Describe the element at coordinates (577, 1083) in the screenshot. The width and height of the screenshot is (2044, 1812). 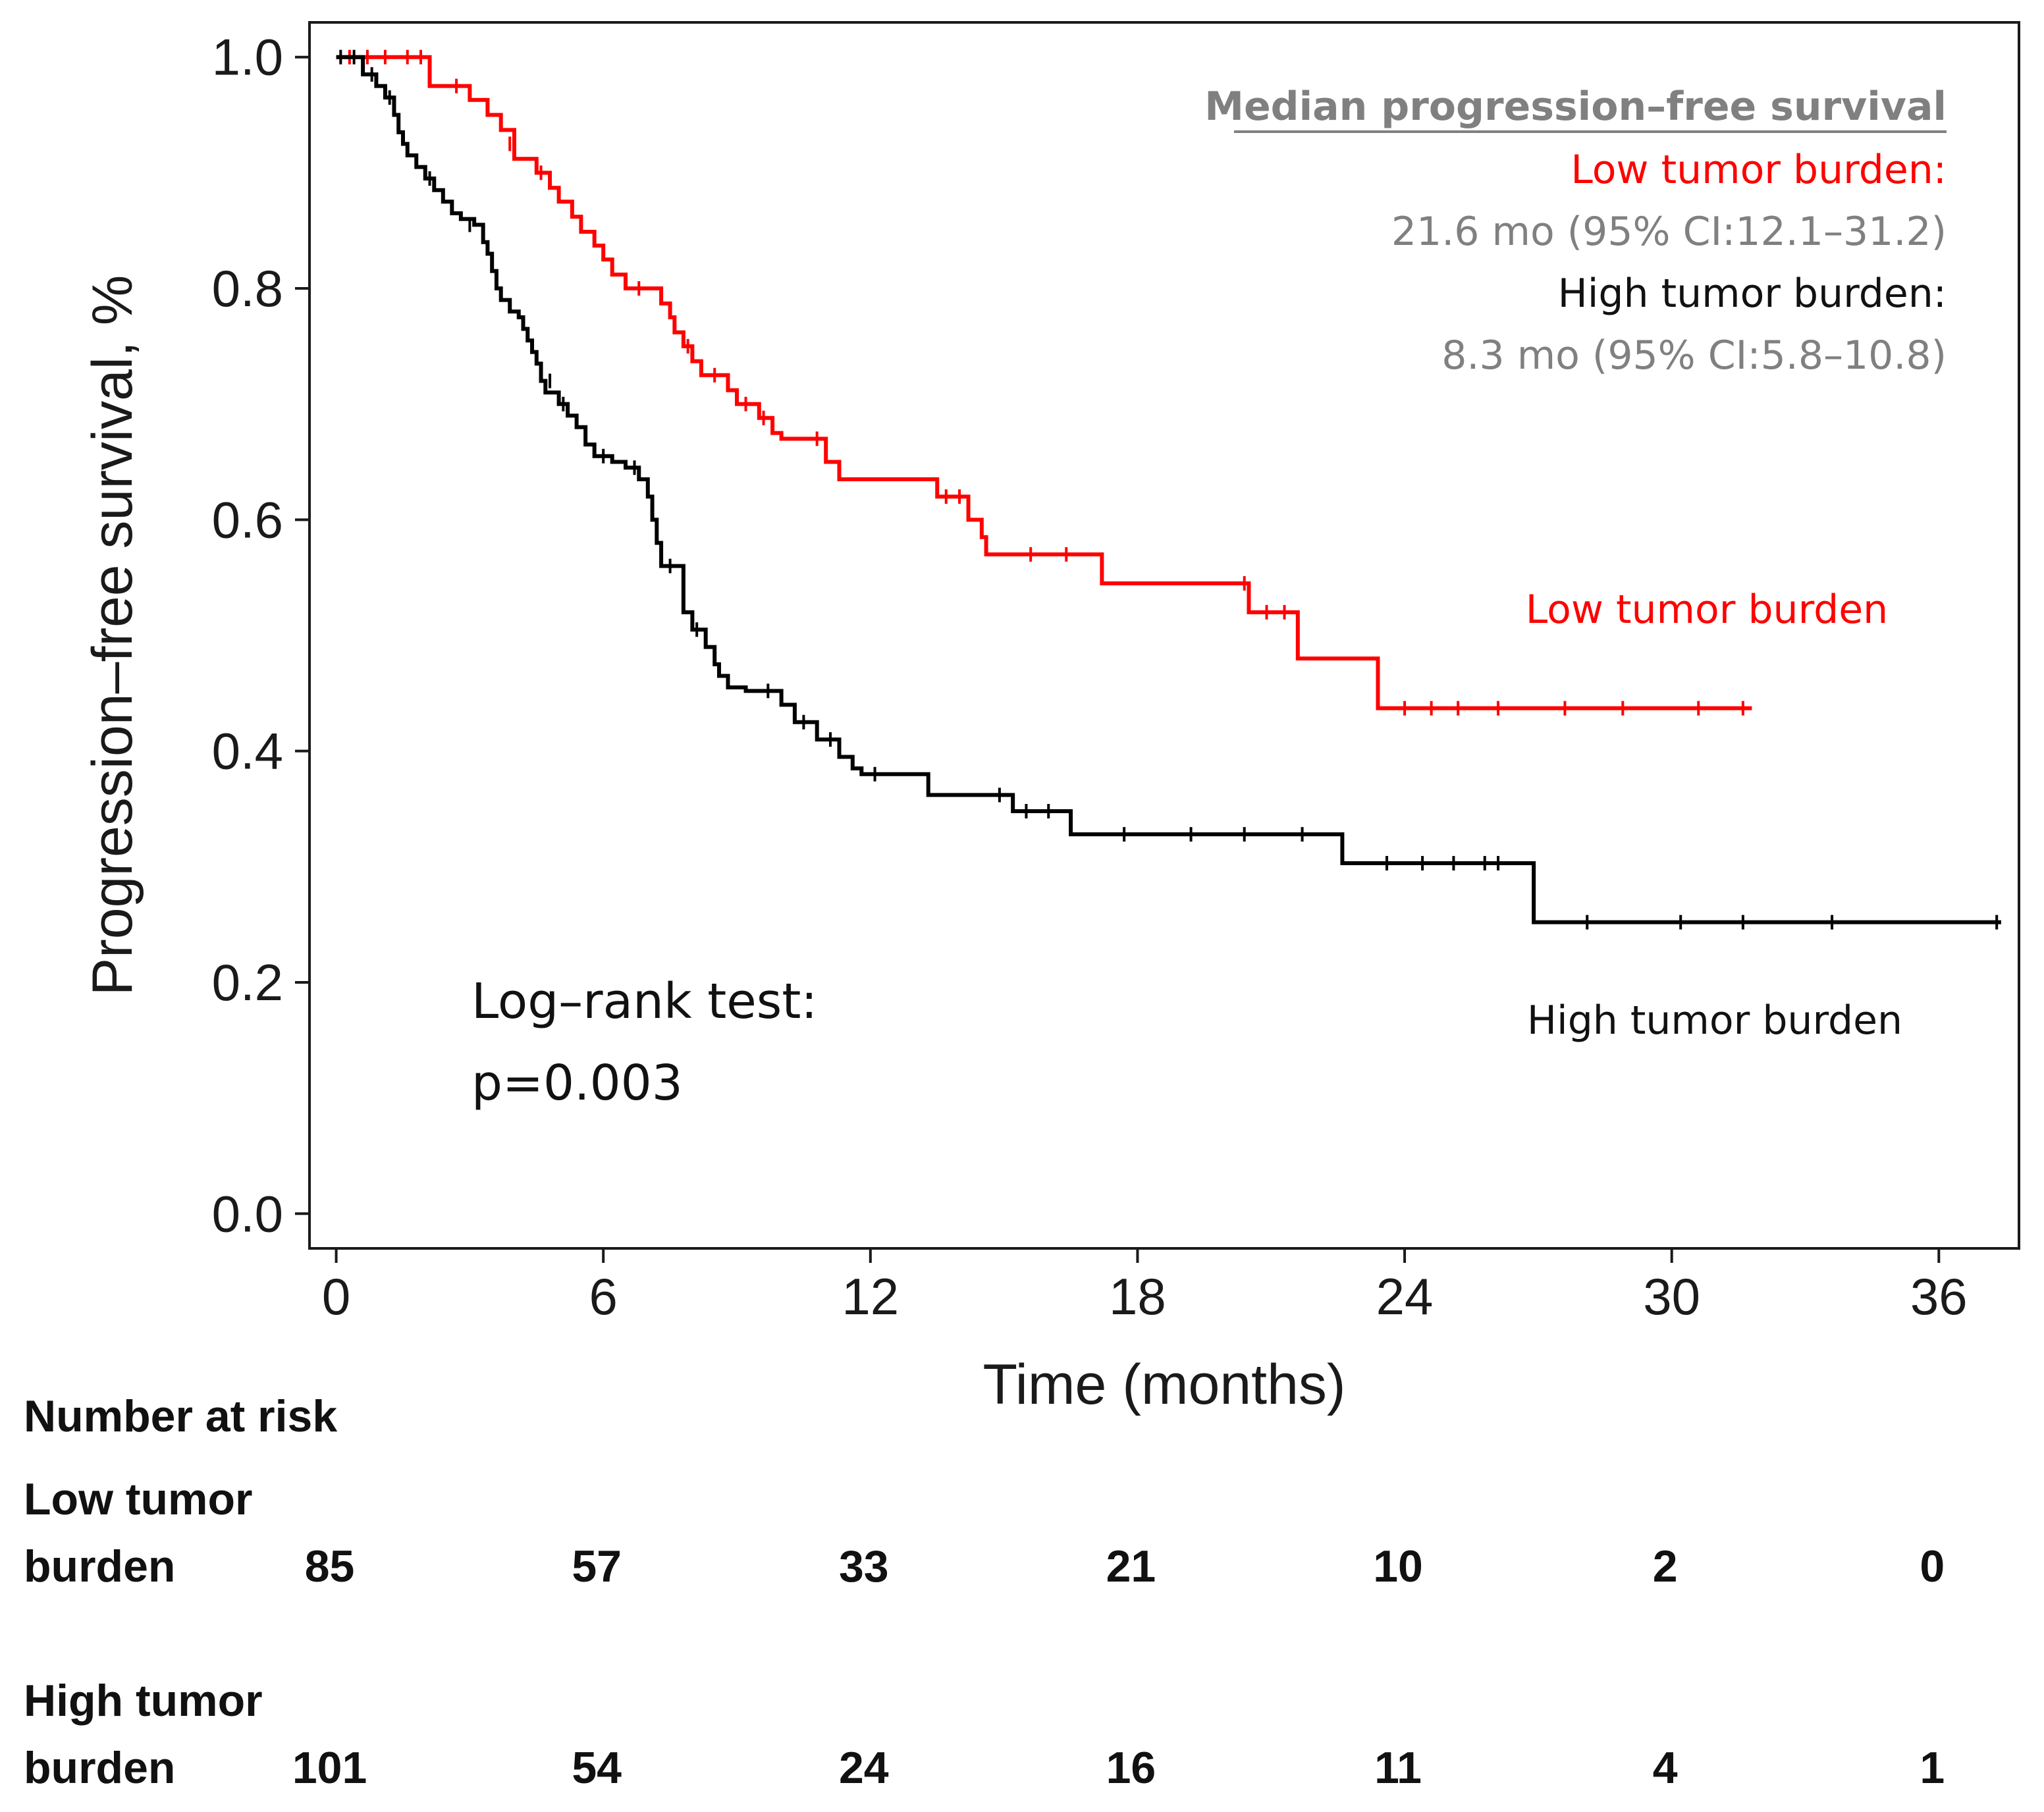
I see `logrank-pvalue: p=0.003` at that location.